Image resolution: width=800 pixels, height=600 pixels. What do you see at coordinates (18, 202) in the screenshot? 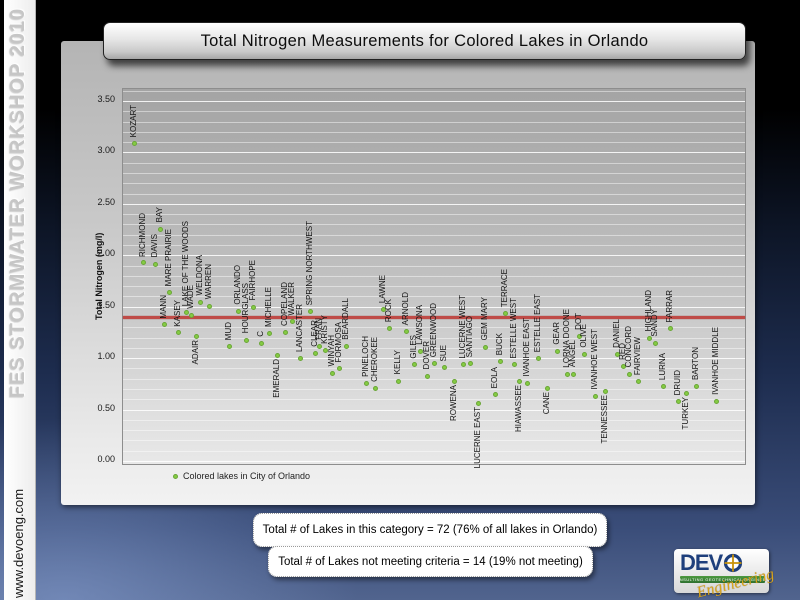
I see `workshop-title-vertical: FES STORMWATER WORKSHOP 2010` at bounding box center [18, 202].